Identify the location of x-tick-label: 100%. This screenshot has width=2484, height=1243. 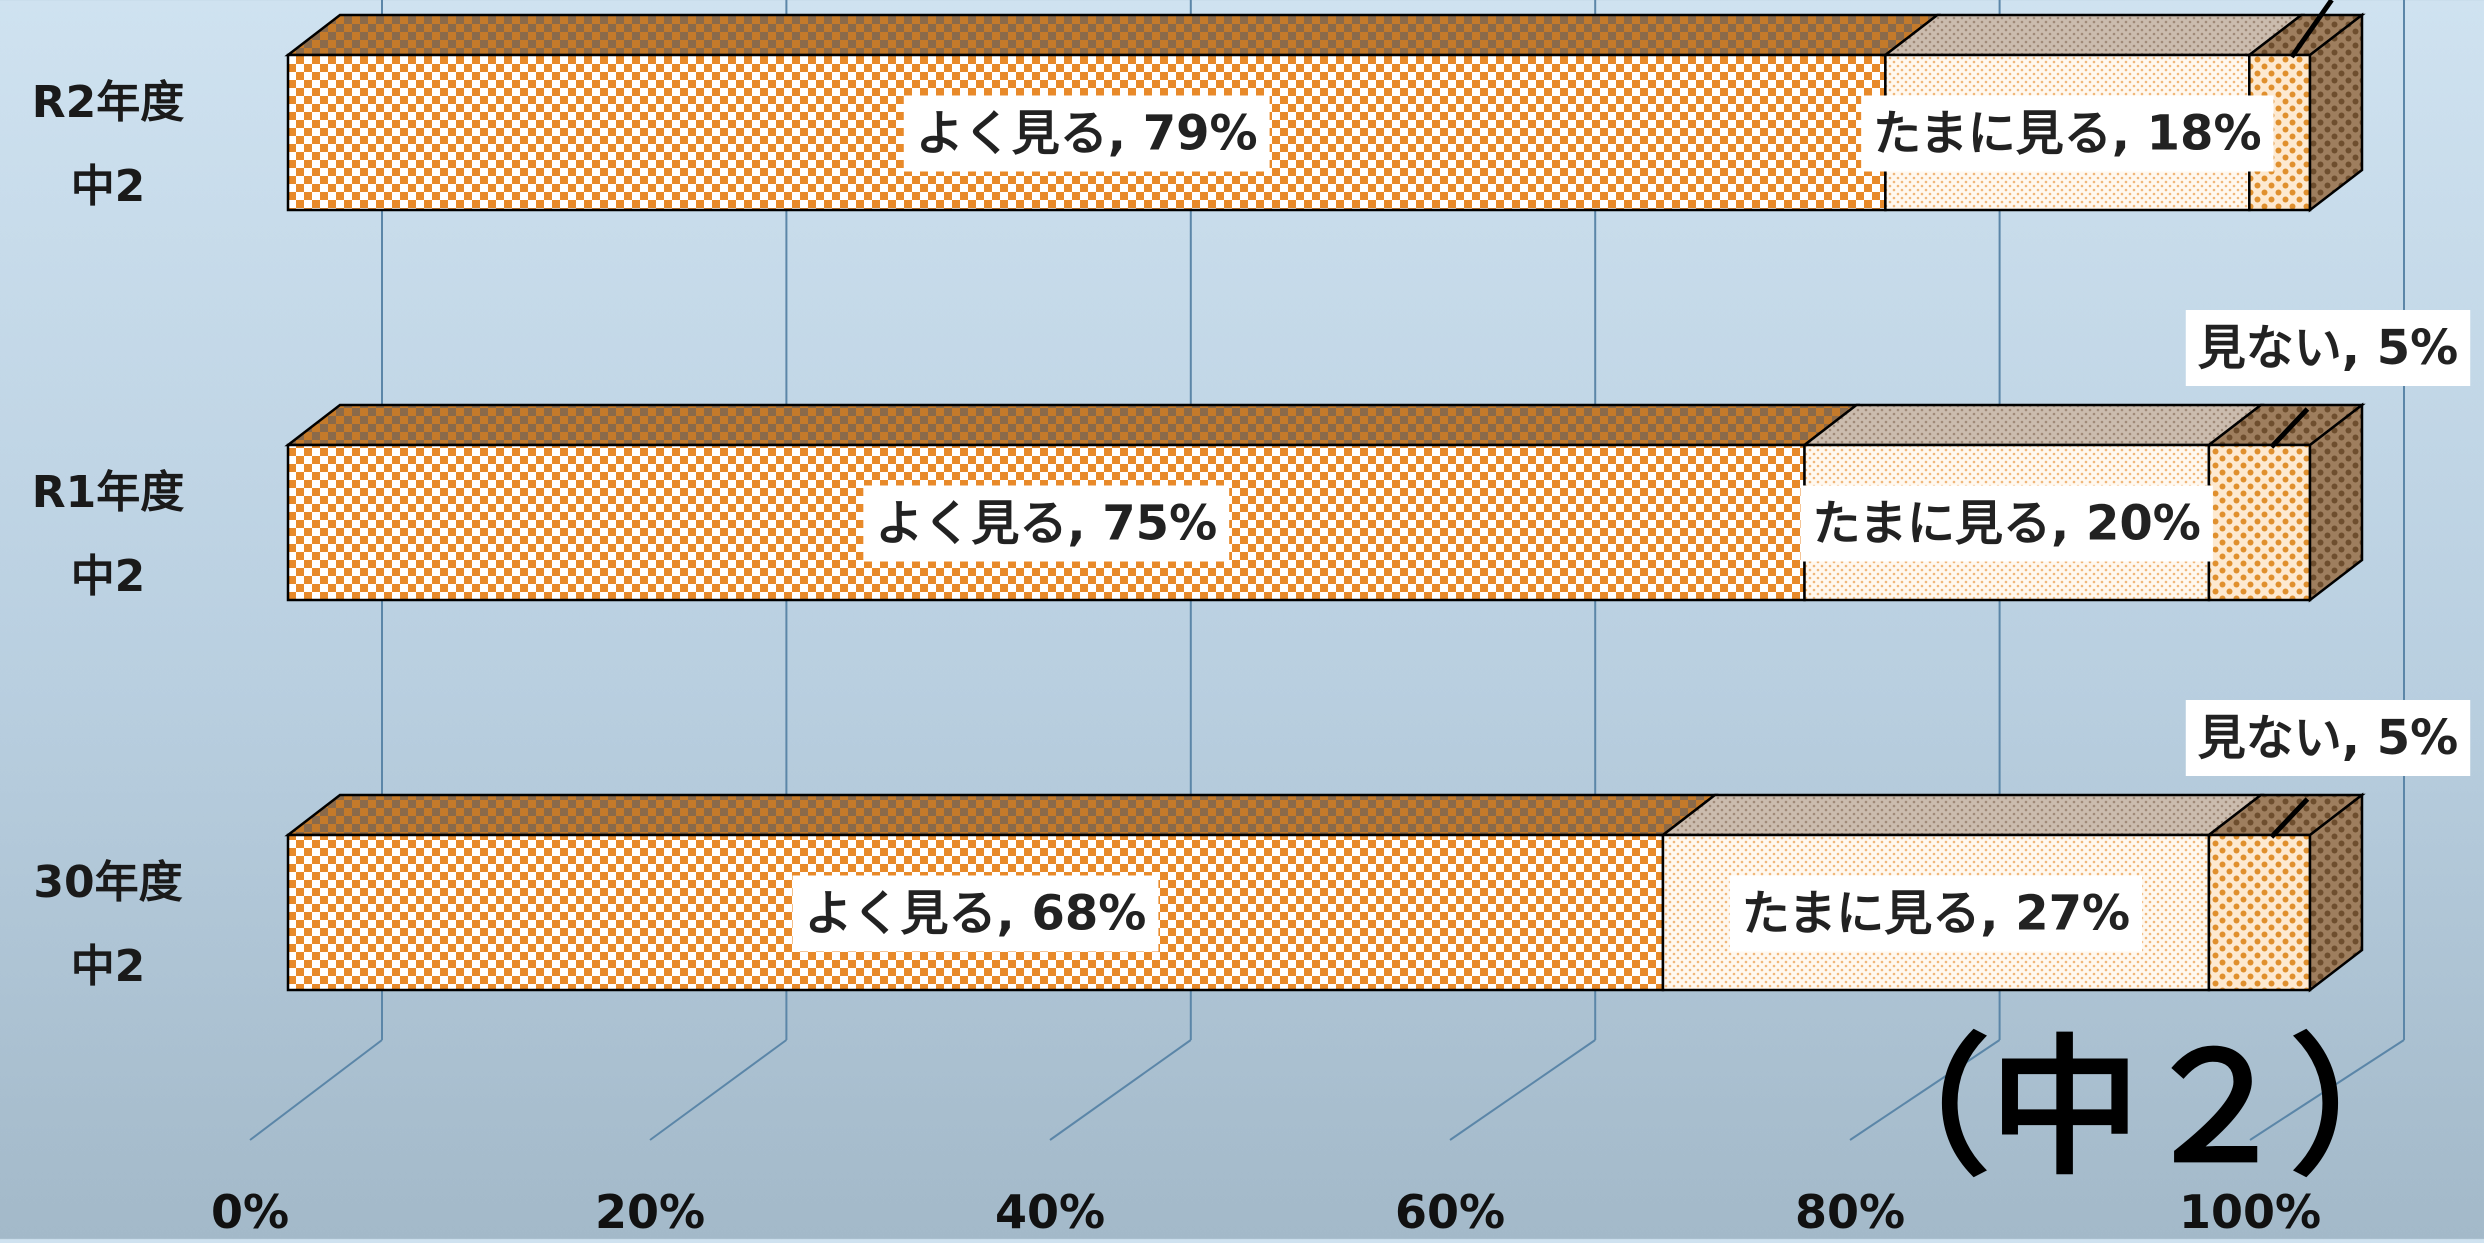
(2250, 1212).